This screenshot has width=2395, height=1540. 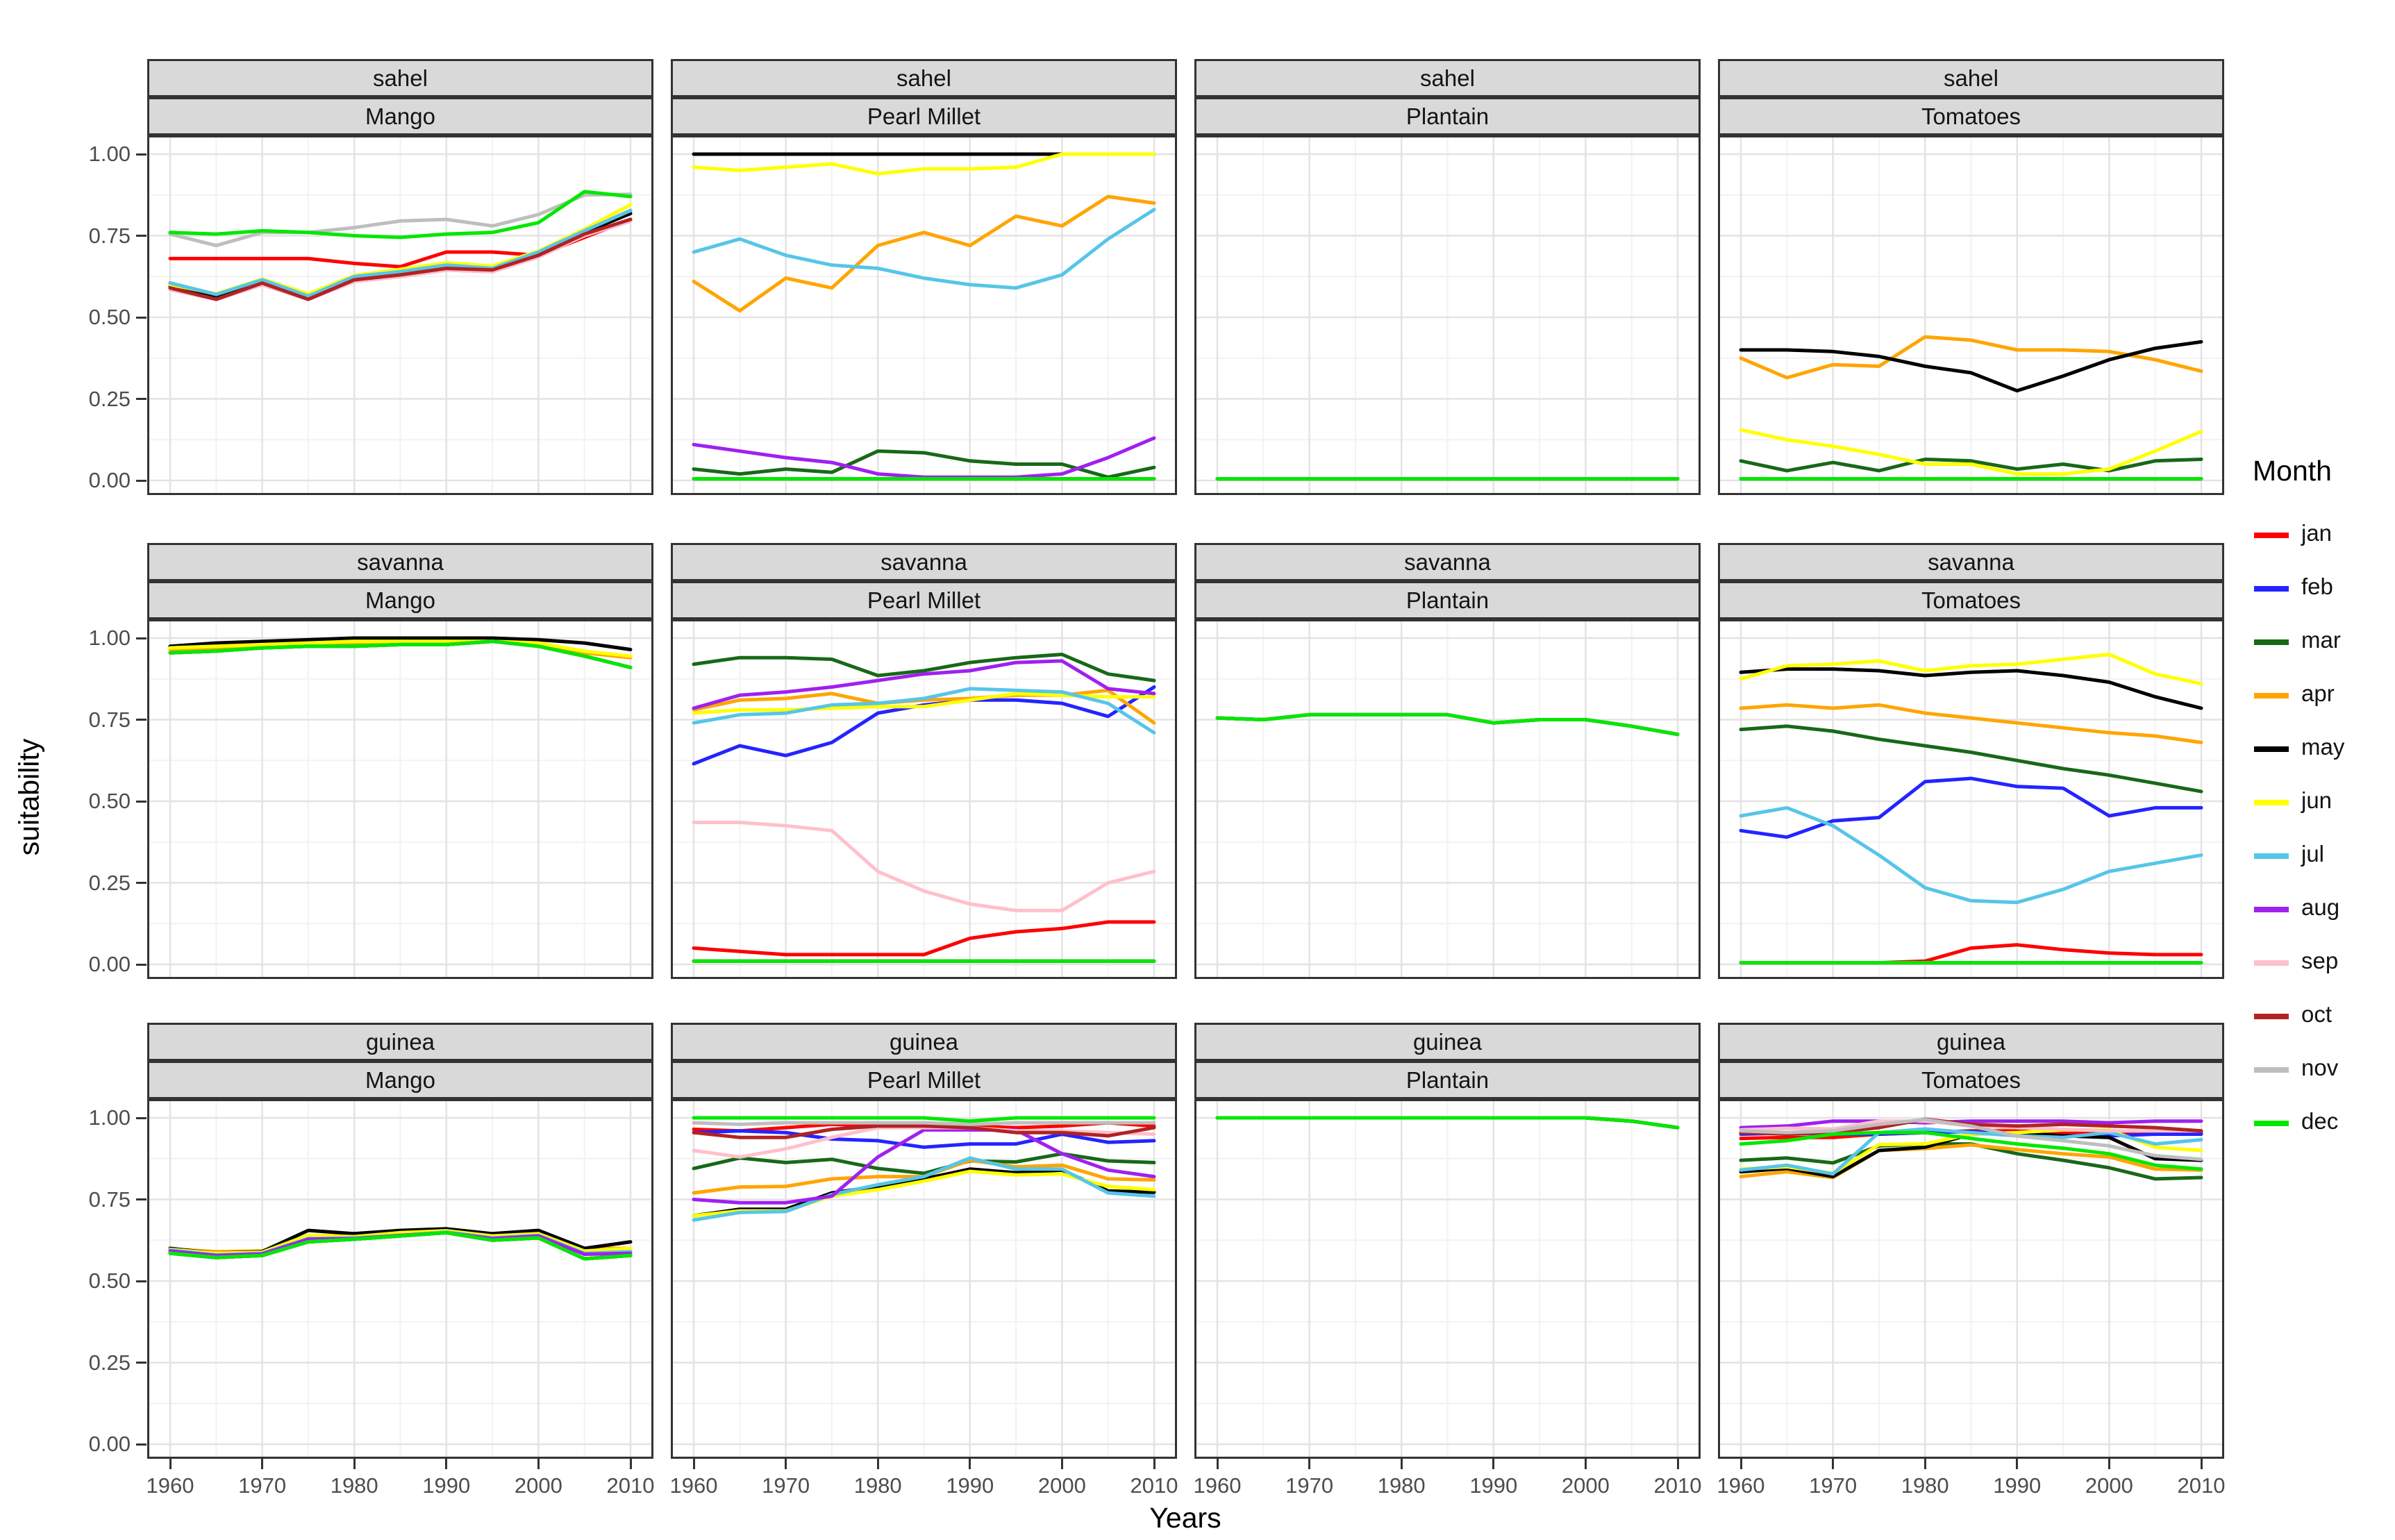 I want to click on panel-plot-sahel-pearl-millet, so click(x=924, y=315).